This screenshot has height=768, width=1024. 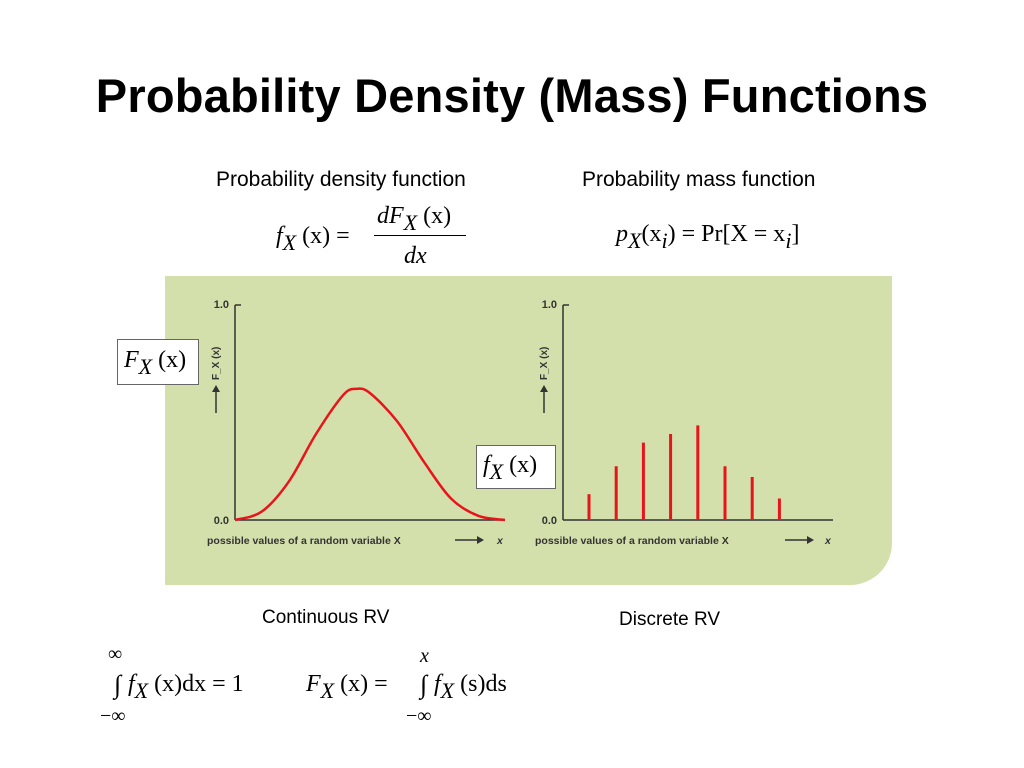 What do you see at coordinates (726, 234) in the screenshot?
I see `pmf-rhs: ) = Pr[X = x` at bounding box center [726, 234].